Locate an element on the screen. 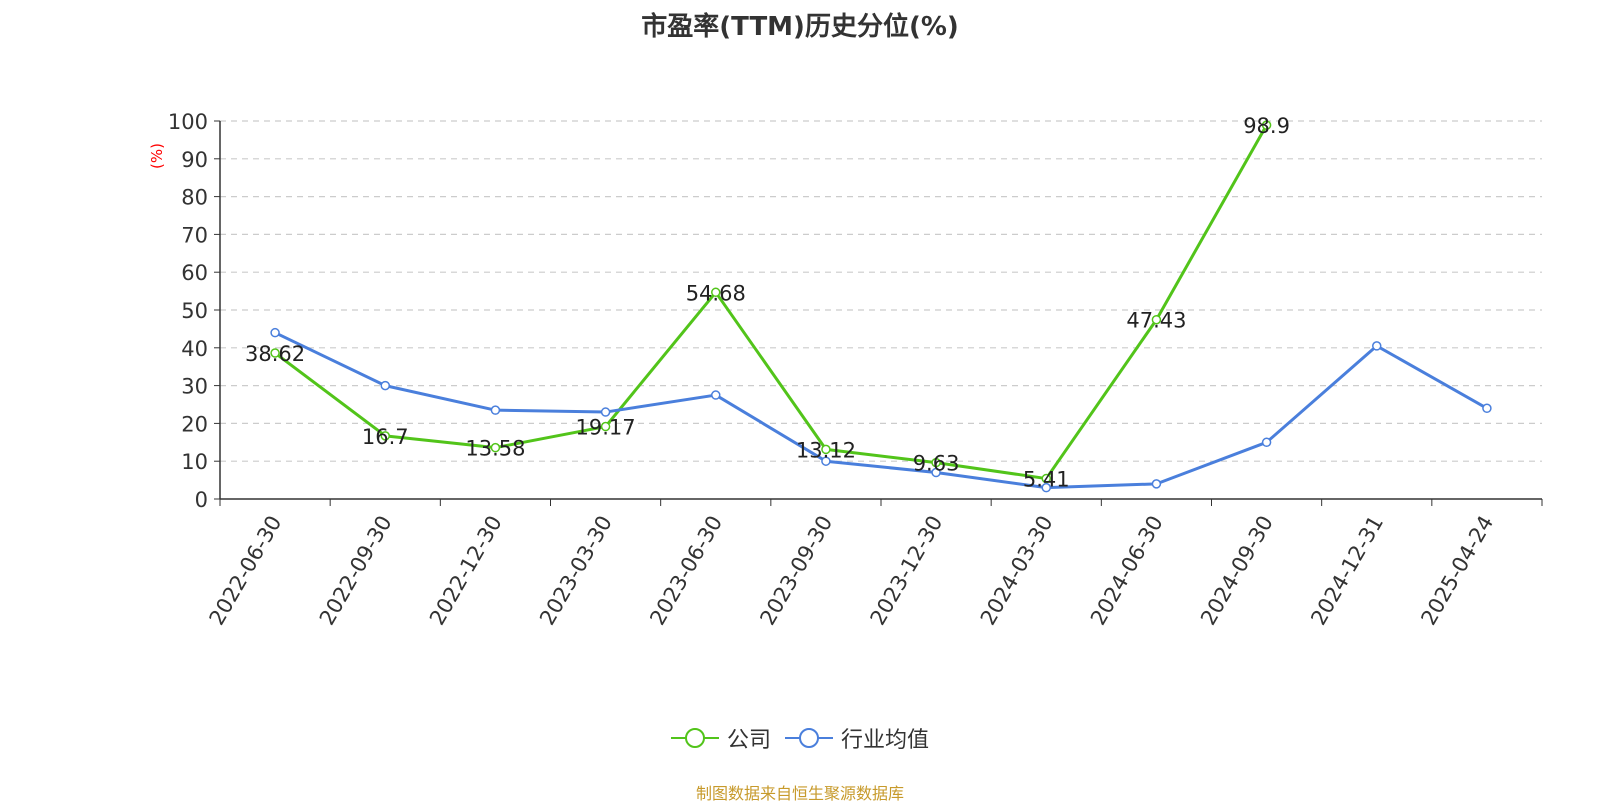 This screenshot has width=1600, height=804. legend-item-company: 公司 is located at coordinates (720, 738).